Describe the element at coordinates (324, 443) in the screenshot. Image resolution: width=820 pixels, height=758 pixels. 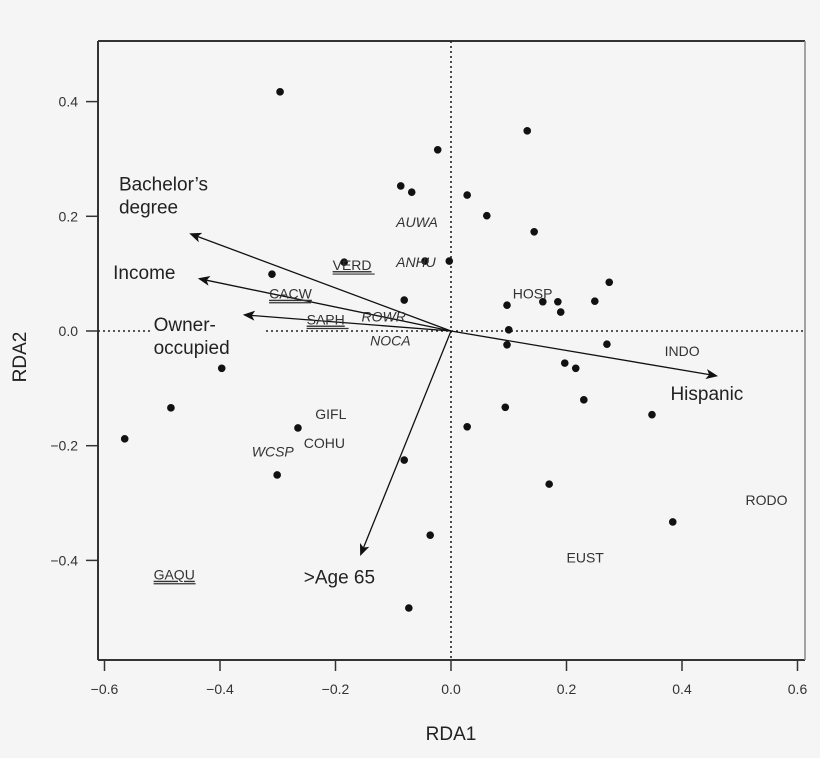
I see `species-label-cohu: COHU` at that location.